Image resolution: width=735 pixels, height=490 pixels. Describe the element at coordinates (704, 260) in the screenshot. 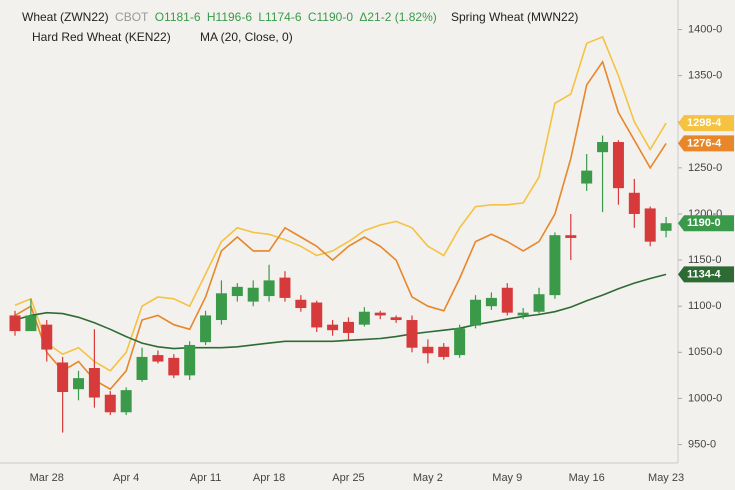

I see `y-tick-label: 1150-0` at that location.